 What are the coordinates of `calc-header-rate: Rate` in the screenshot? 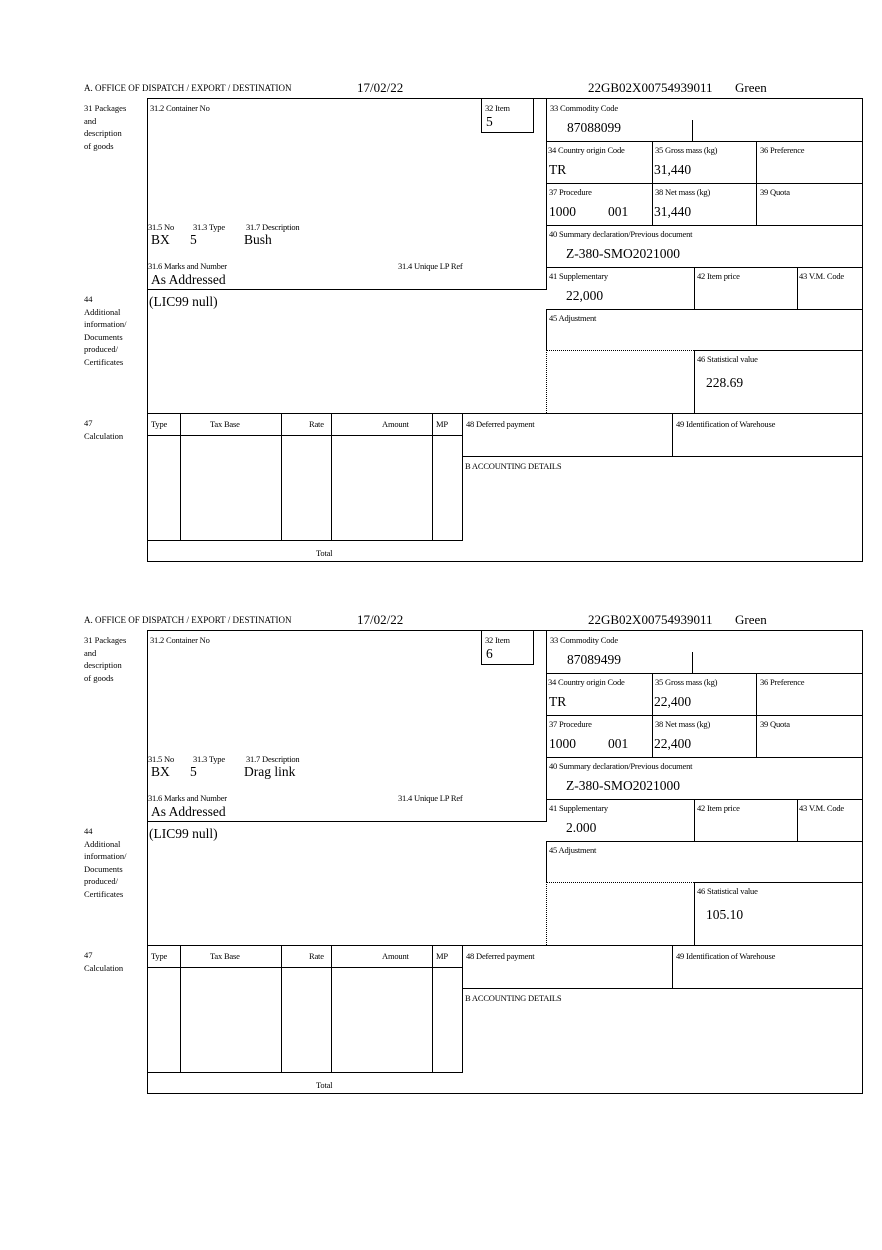 It's located at (316, 424).